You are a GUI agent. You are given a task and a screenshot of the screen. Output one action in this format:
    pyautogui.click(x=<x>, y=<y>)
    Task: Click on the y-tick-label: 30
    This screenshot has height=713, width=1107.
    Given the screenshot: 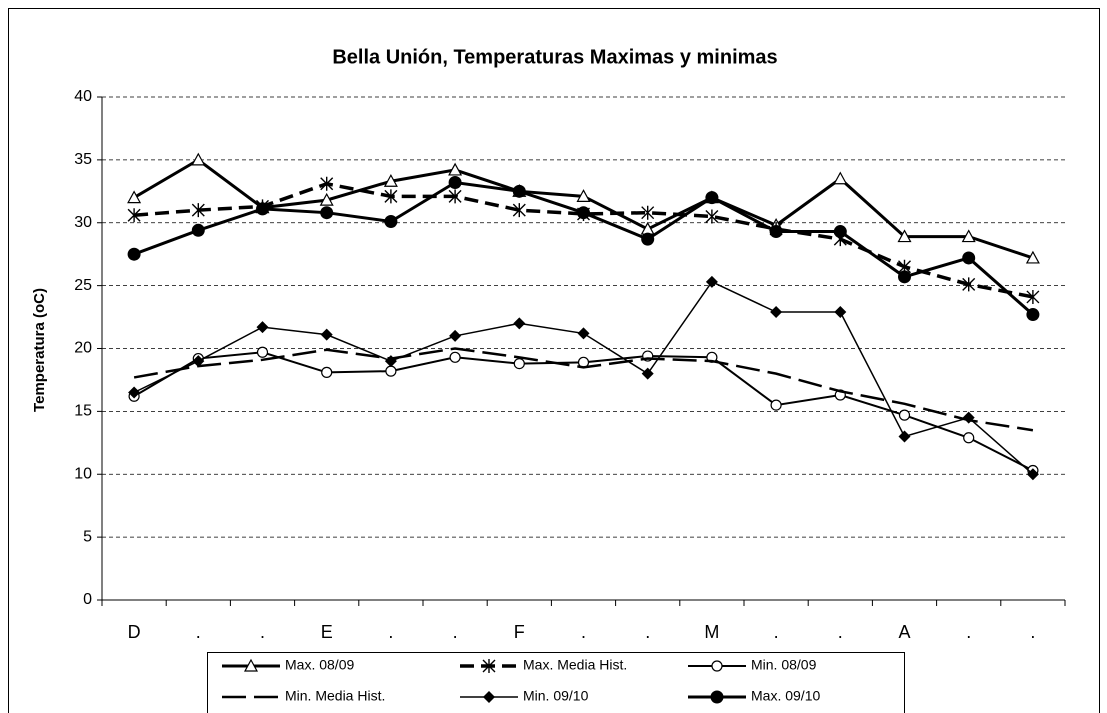 What is the action you would take?
    pyautogui.click(x=83, y=222)
    